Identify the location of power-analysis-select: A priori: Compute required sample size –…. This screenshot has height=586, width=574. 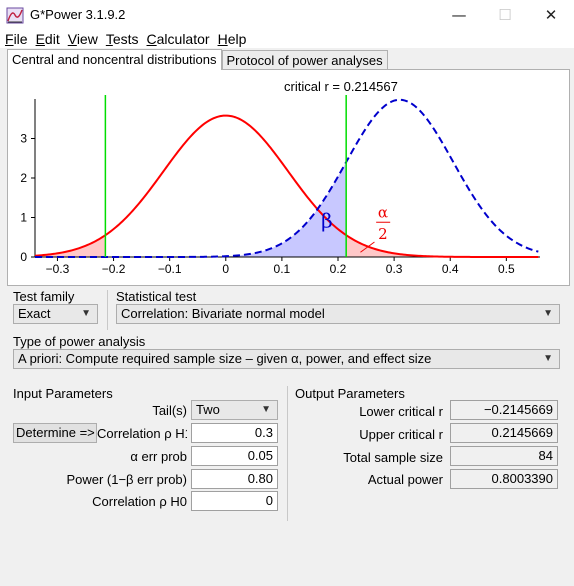
(286, 359).